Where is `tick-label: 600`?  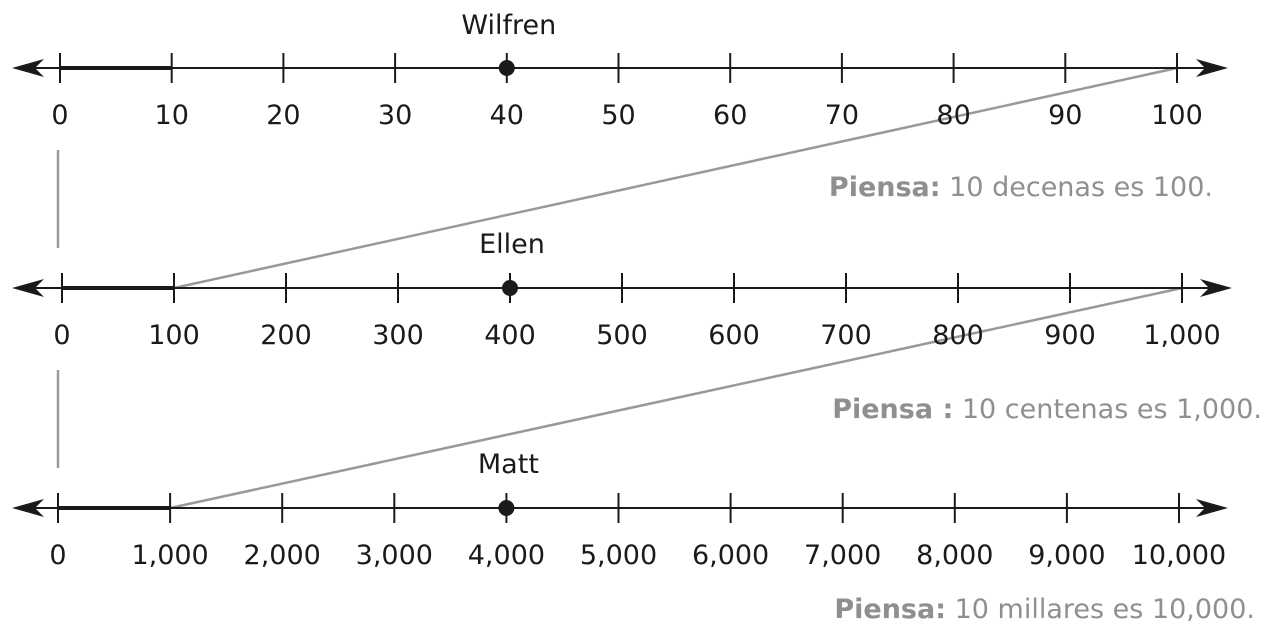 tick-label: 600 is located at coordinates (734, 335).